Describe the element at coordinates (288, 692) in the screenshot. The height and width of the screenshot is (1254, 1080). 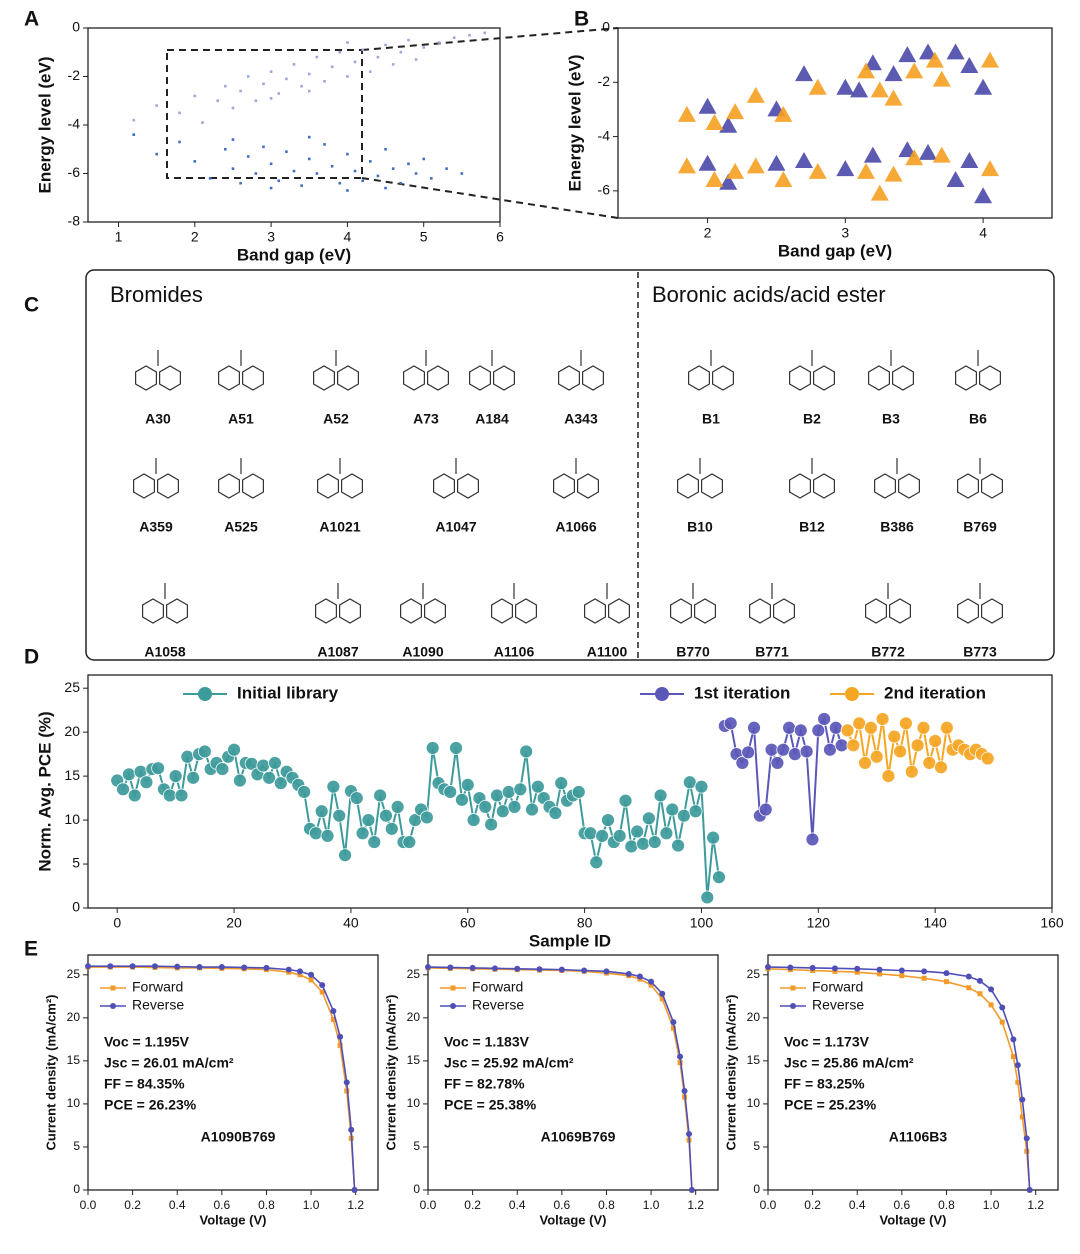
I see `legend-label: Initial library` at that location.